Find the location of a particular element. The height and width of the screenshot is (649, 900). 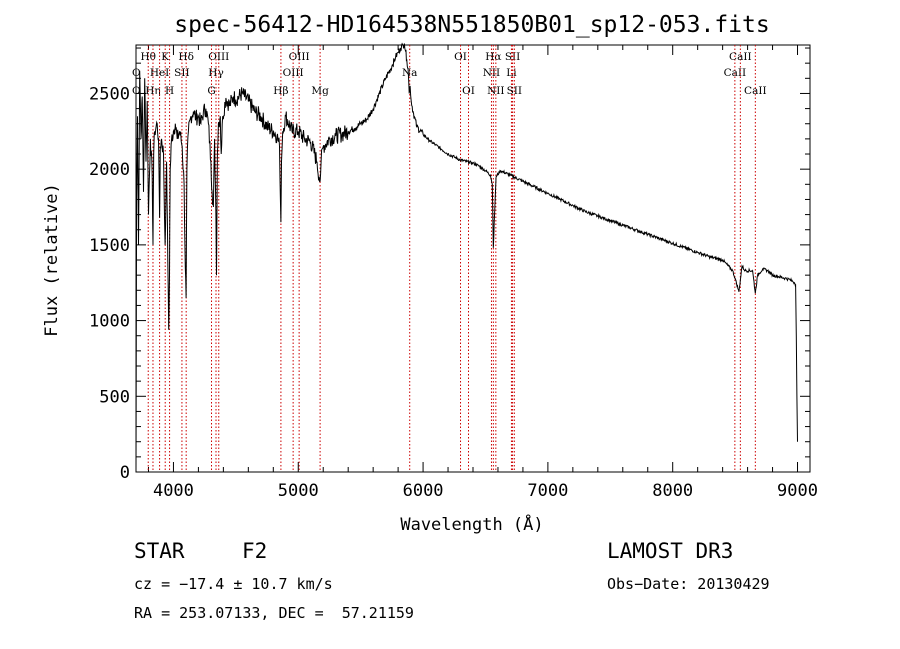

spectral-line-label: Hγ is located at coordinates (215, 73).